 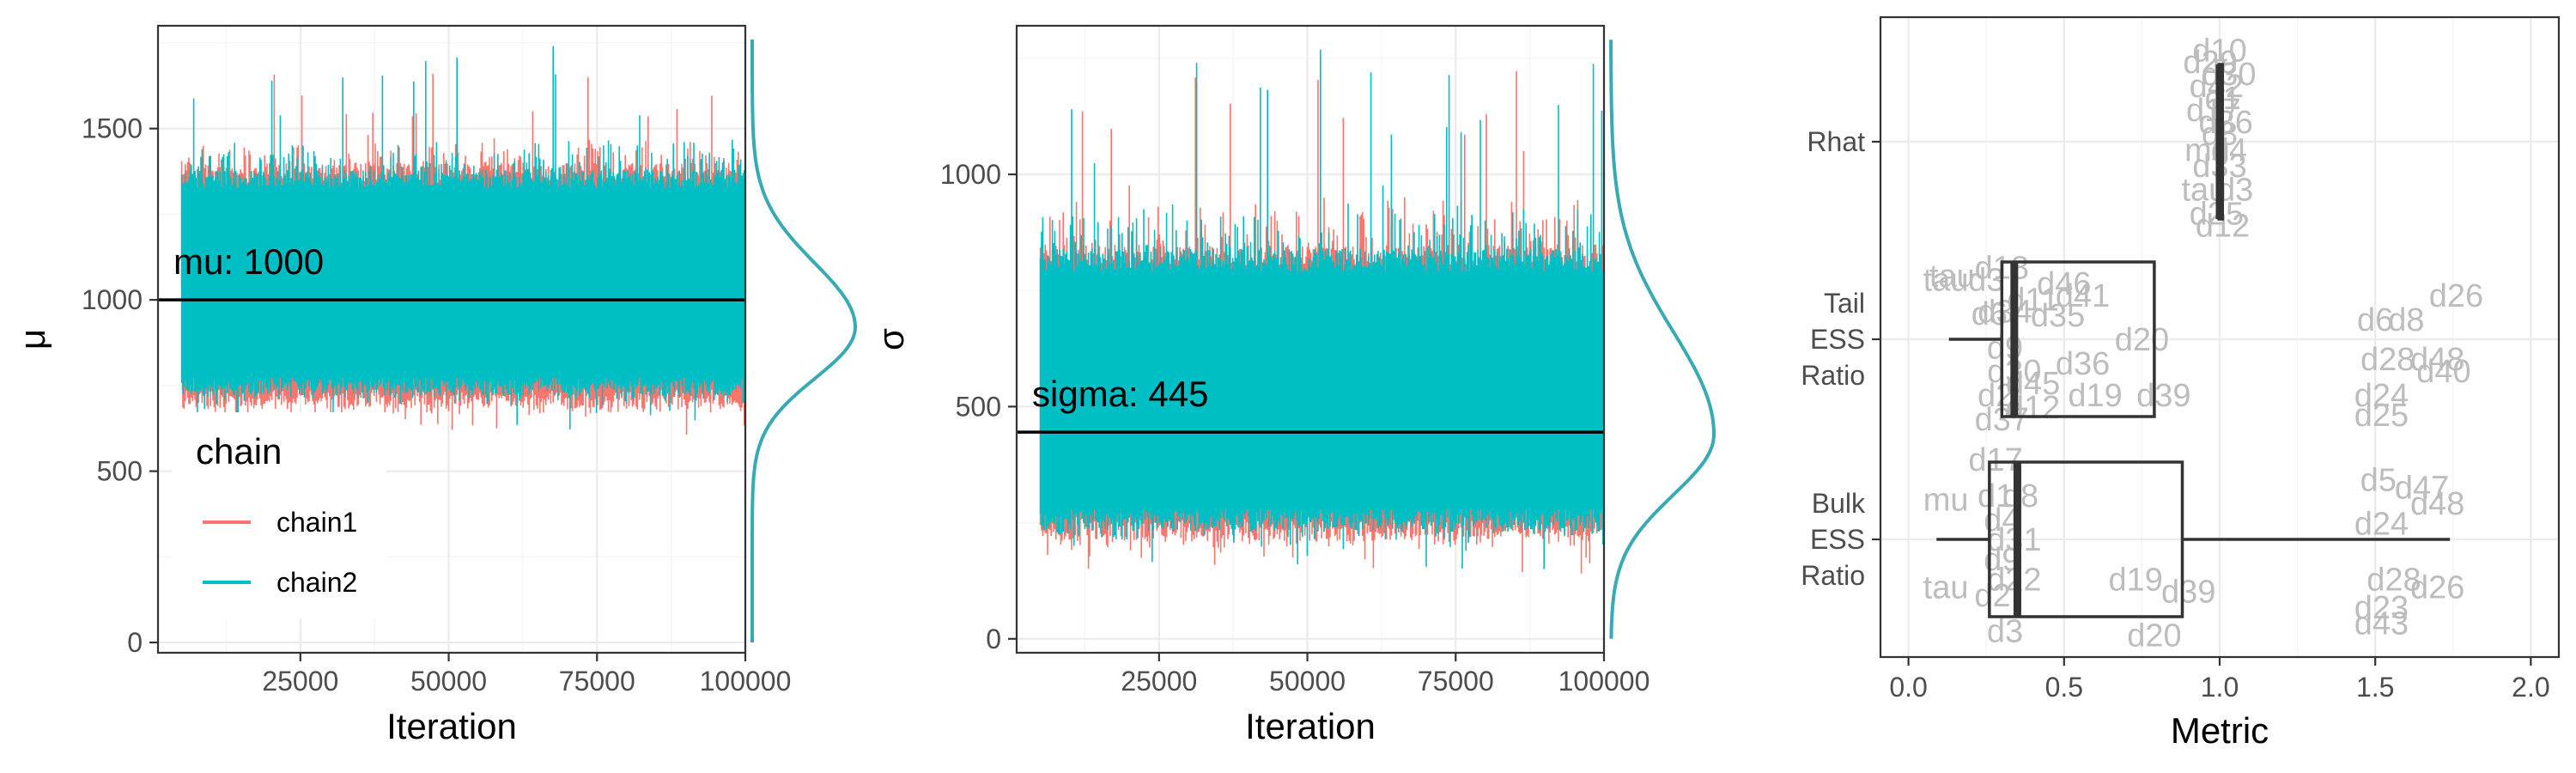 I want to click on point-label: d30, so click(x=2229, y=75).